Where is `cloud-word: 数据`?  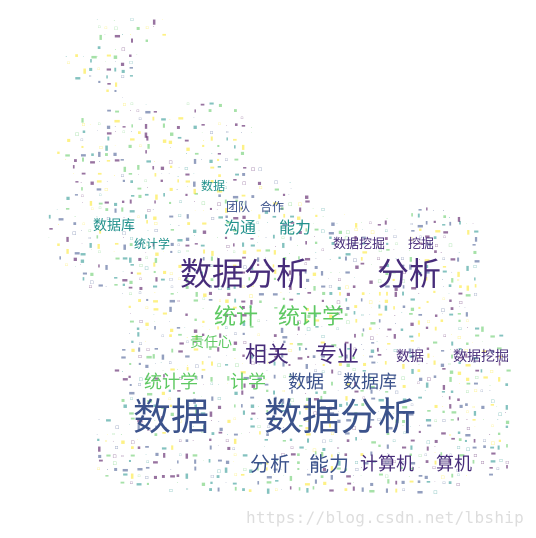
cloud-word: 数据 is located at coordinates (306, 382).